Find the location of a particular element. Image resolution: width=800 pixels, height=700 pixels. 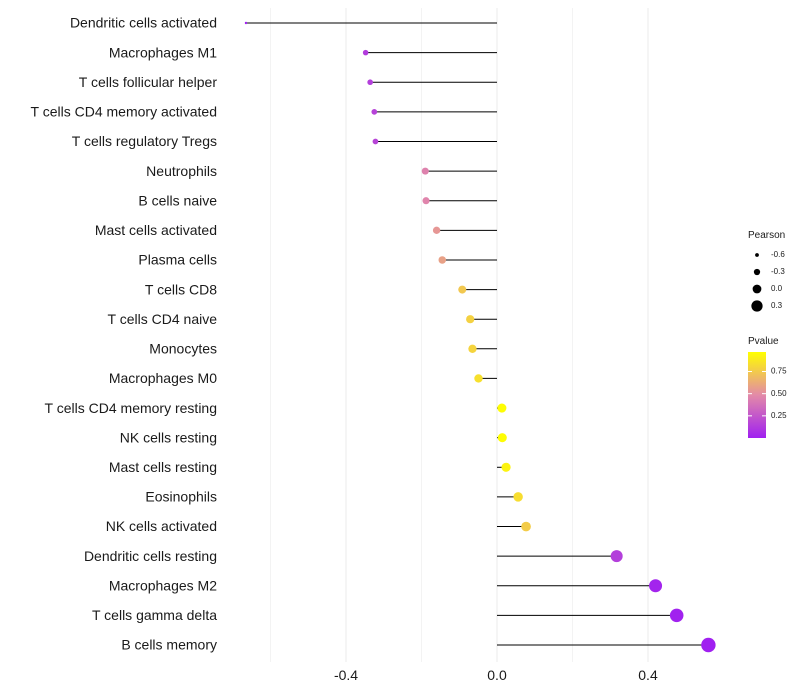

category-label: Dendritic cells resting is located at coordinates (150, 556).